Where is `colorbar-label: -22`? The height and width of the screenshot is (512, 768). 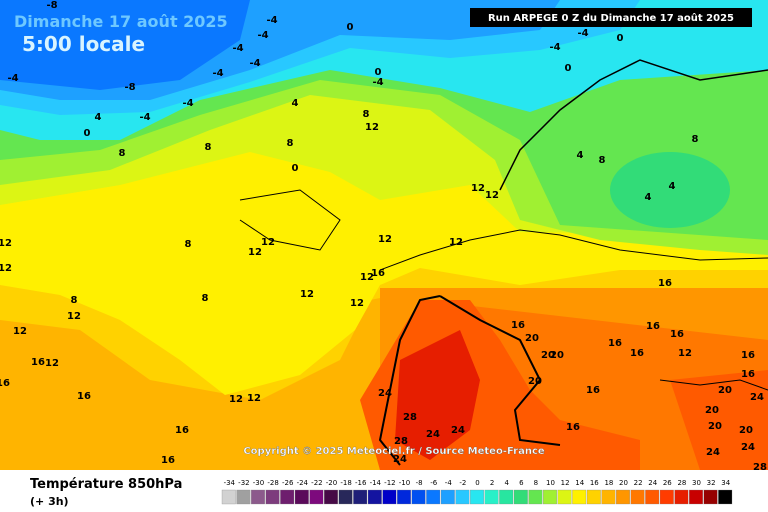 colorbar-label: -22 is located at coordinates (316, 483).